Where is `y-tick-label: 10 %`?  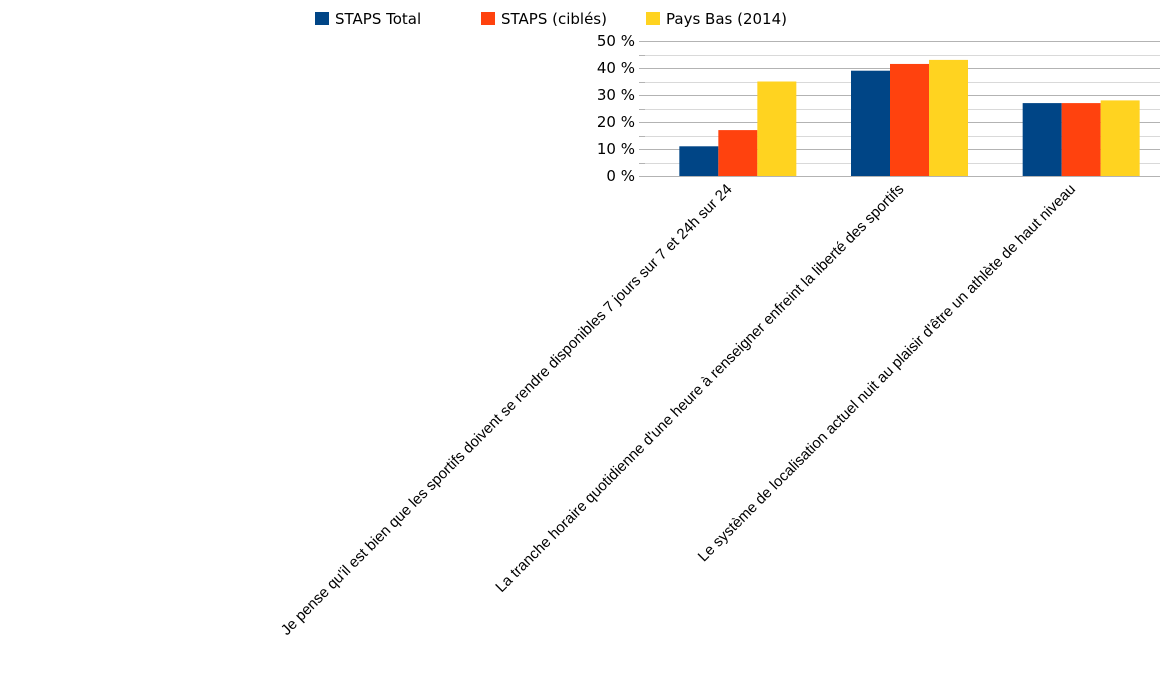
y-tick-label: 10 % is located at coordinates (616, 149).